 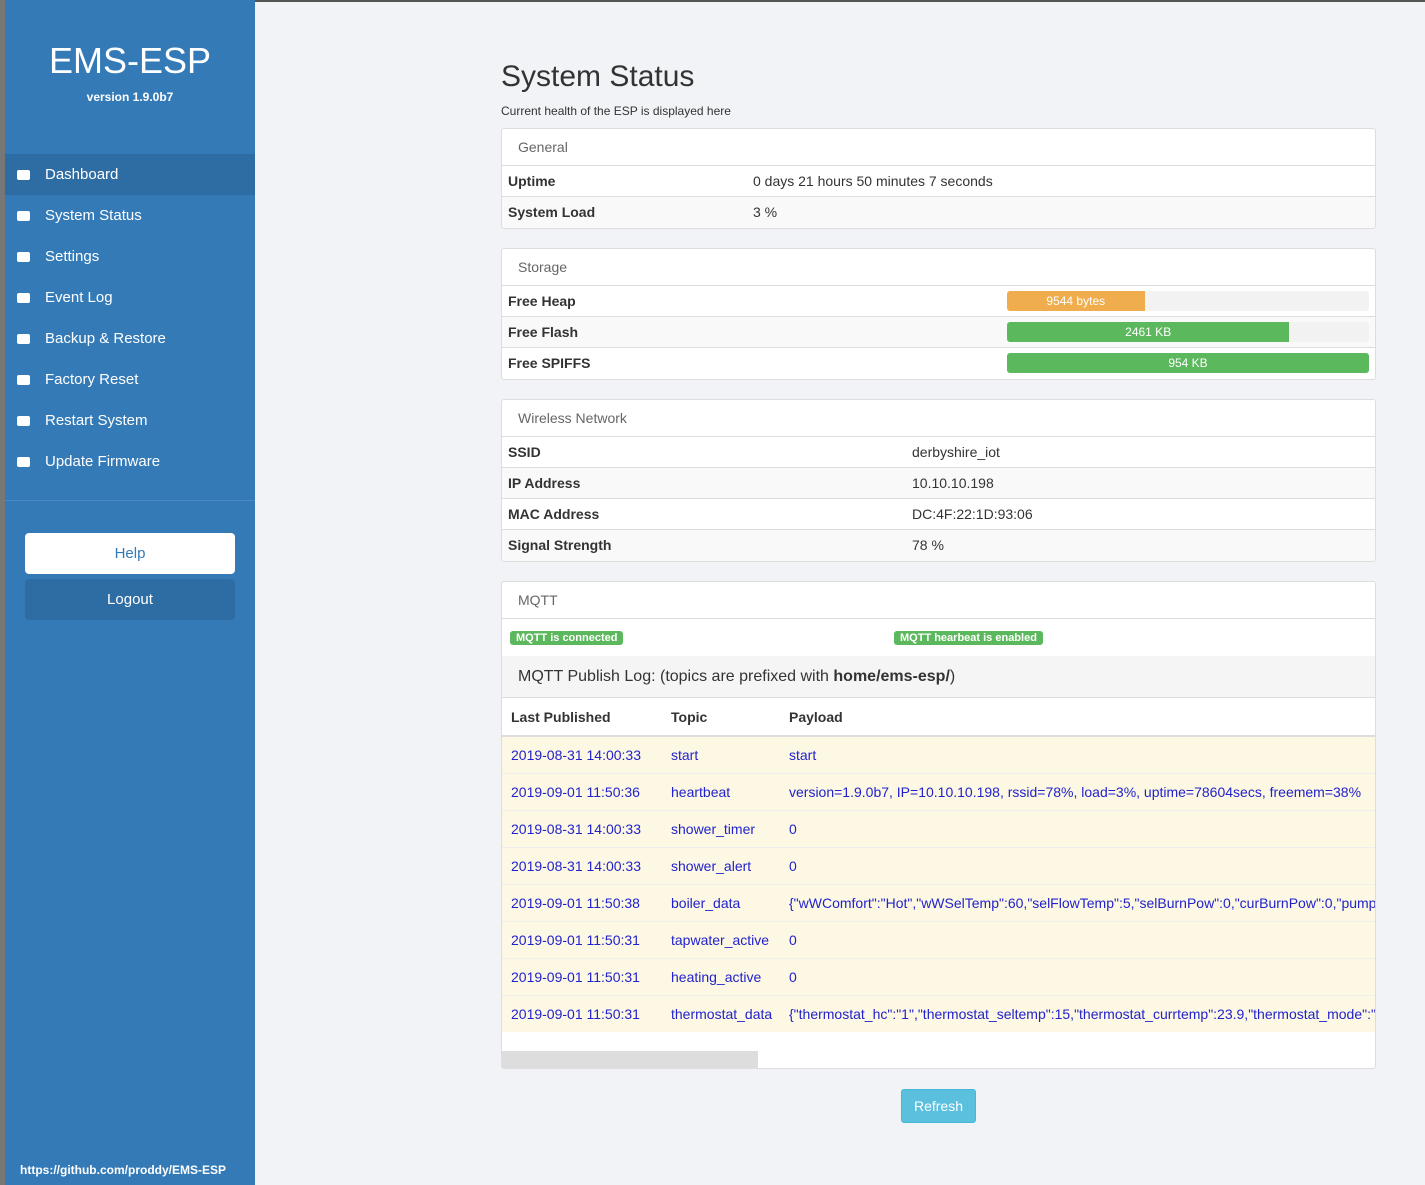 I want to click on header-row: Last Published Topic Payload, so click(x=938, y=717).